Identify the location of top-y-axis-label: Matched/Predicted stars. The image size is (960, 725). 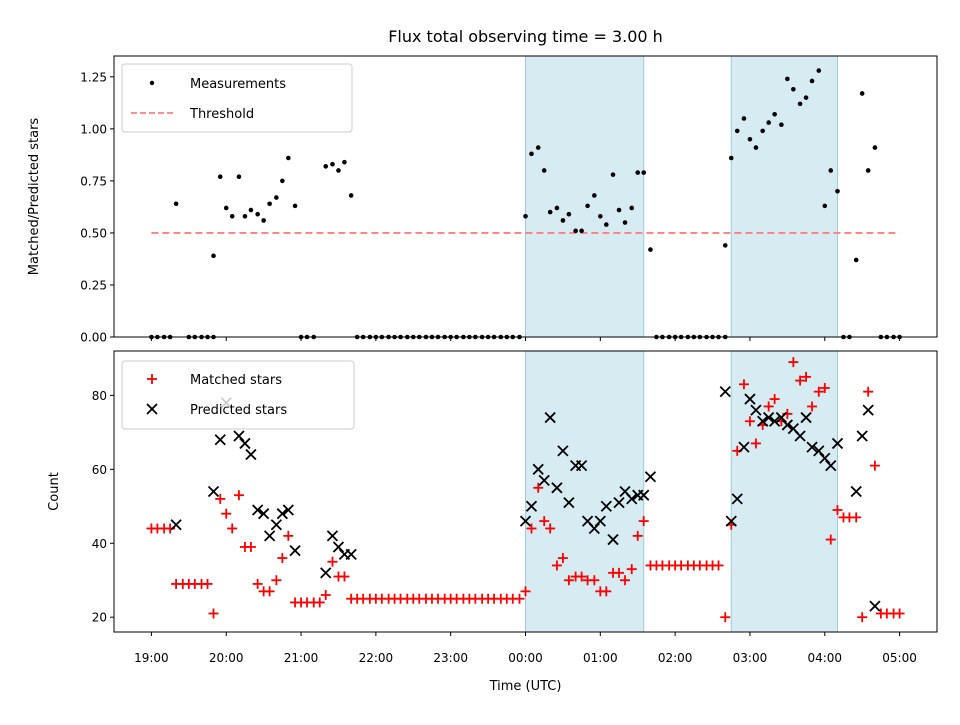
(34, 197).